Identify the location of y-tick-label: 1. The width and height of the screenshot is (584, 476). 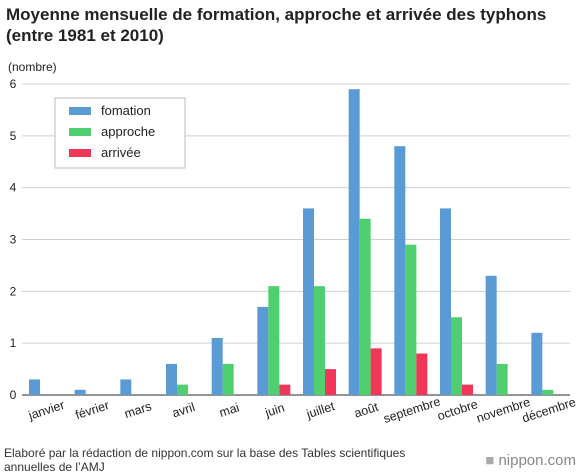
(13, 343).